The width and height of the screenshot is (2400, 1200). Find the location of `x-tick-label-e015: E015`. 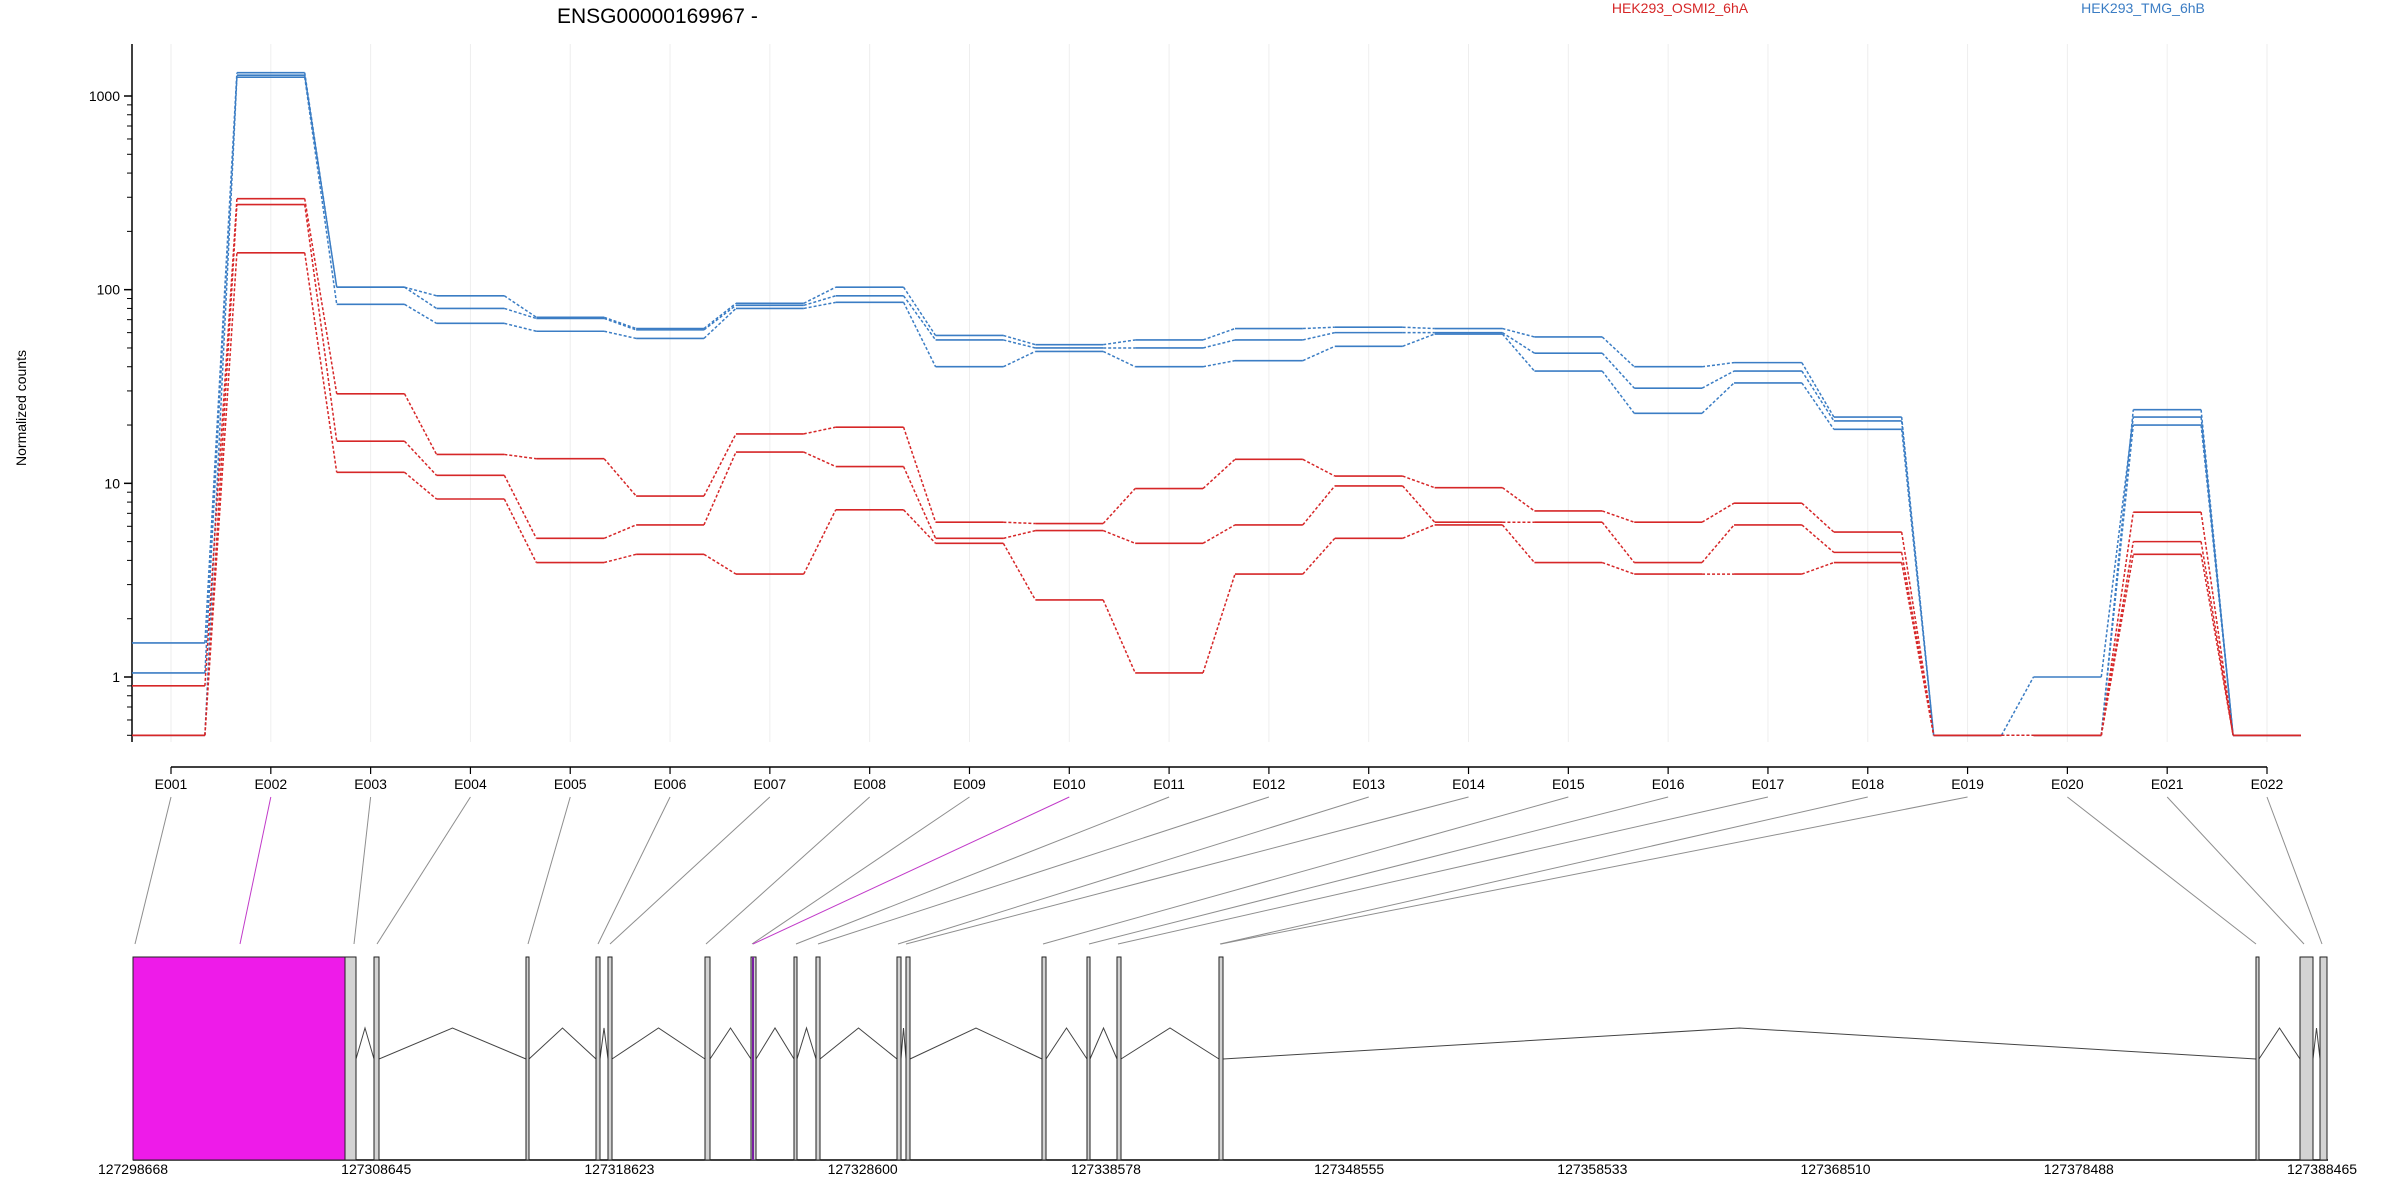

x-tick-label-e015: E015 is located at coordinates (1568, 784).